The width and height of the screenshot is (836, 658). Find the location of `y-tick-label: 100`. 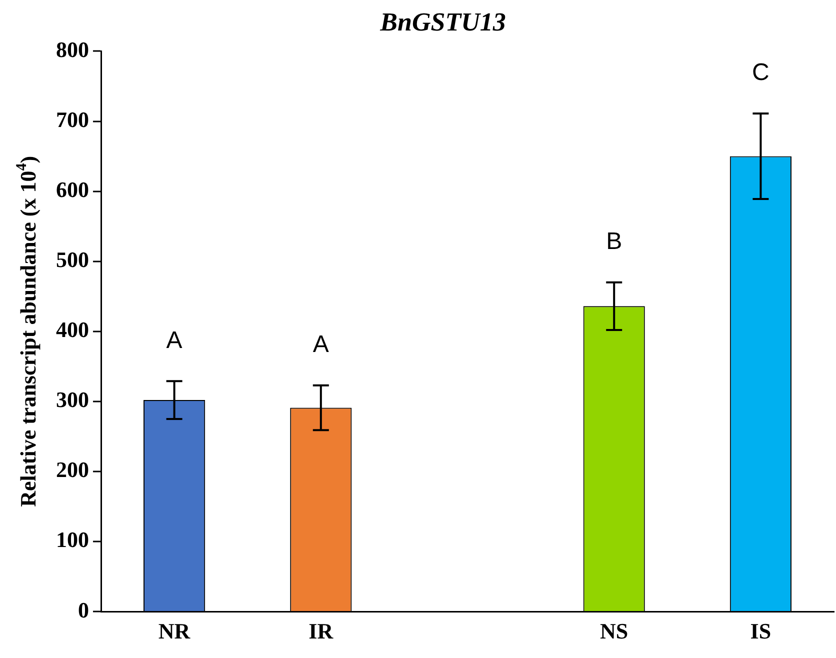

y-tick-label: 100 is located at coordinates (72, 539).